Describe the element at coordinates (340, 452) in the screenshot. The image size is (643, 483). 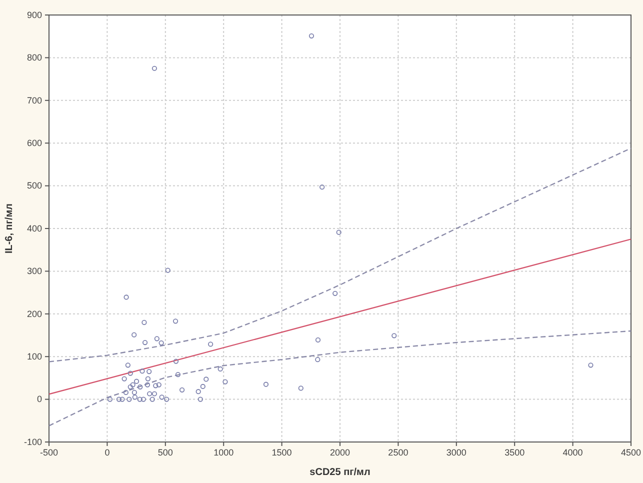
I see `x-tick-label: 2000` at that location.